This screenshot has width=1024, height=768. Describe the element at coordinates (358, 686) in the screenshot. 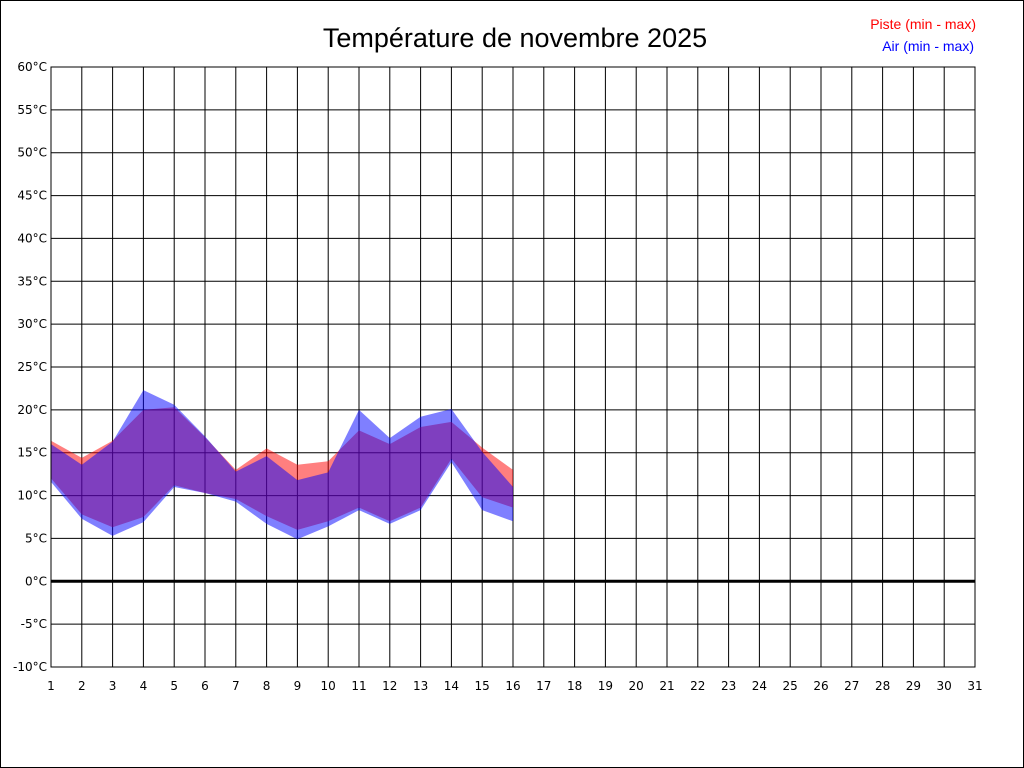

I see `x-tick-label: 11` at that location.